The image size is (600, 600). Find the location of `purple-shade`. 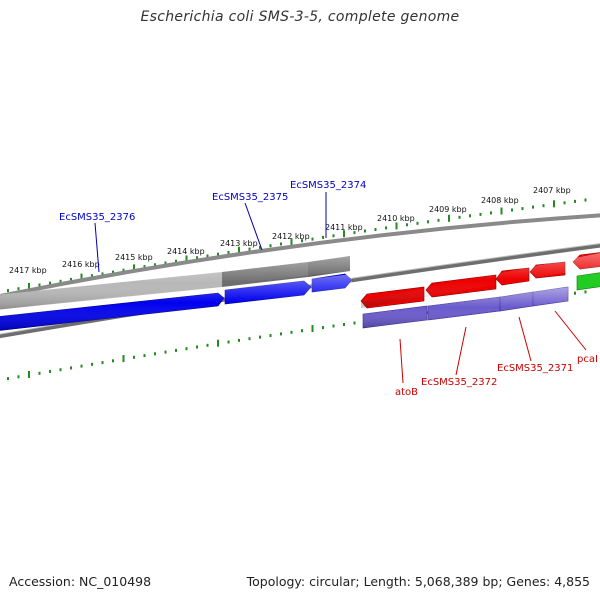

purple-shade is located at coordinates (465, 307).